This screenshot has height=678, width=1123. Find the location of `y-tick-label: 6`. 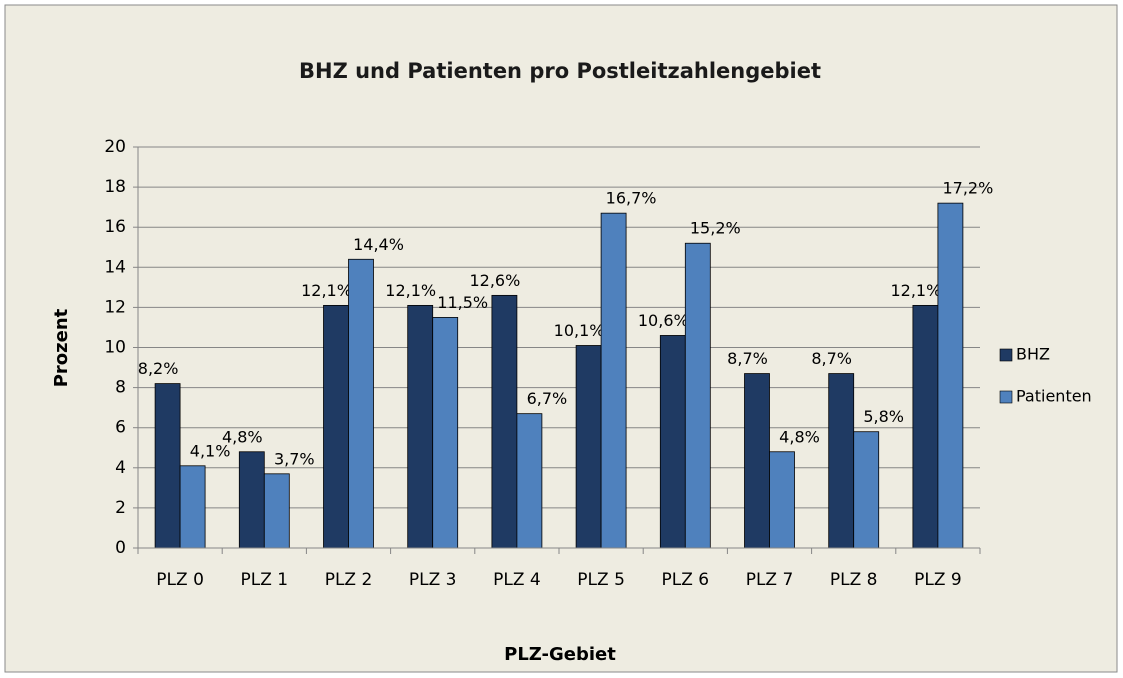

y-tick-label: 6 is located at coordinates (120, 428).